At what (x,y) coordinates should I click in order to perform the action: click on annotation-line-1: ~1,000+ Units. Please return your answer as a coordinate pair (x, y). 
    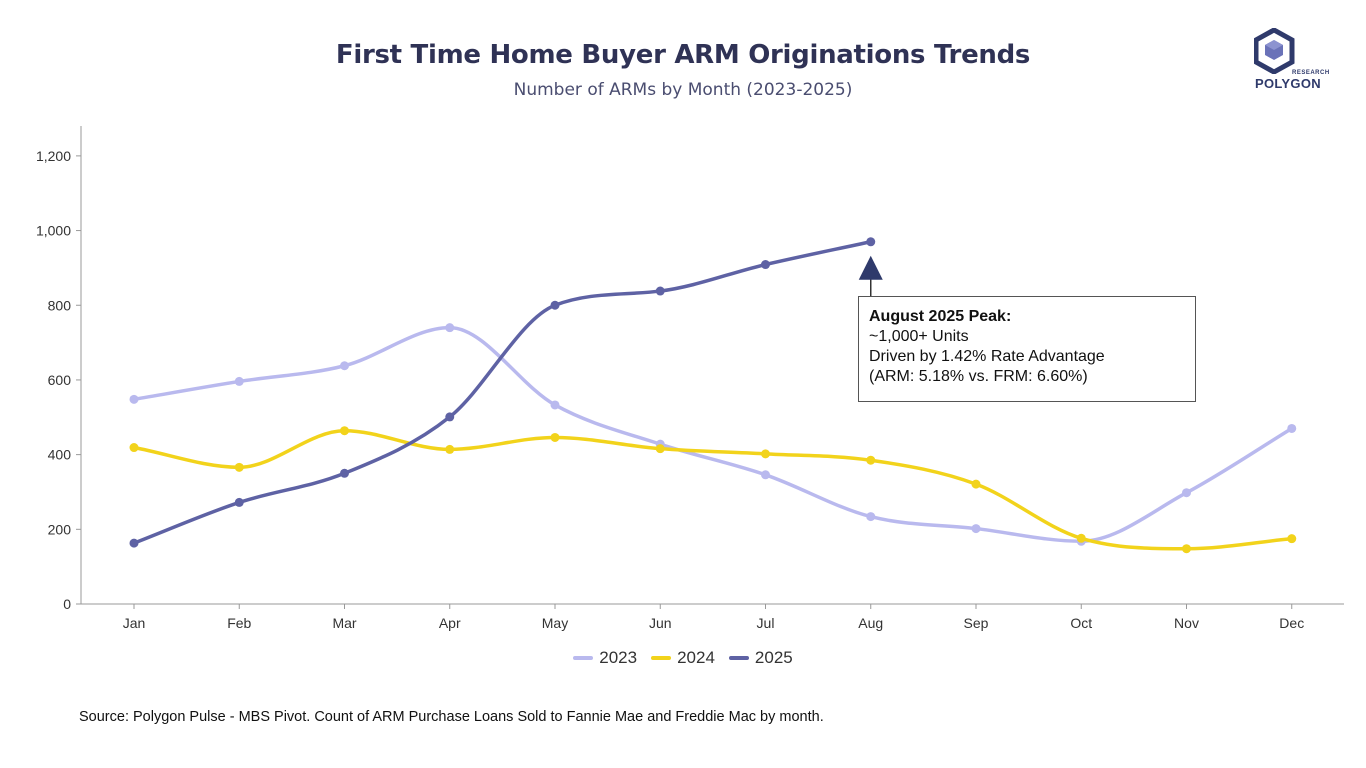
    Looking at the image, I should click on (919, 336).